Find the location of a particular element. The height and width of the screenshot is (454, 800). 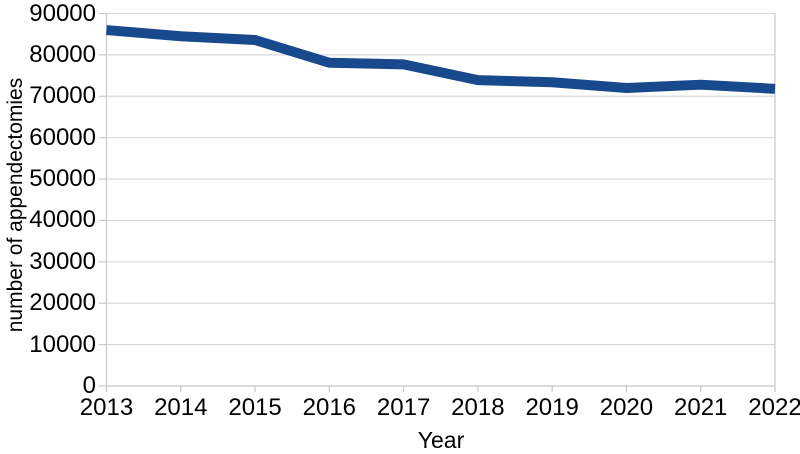

y-tick-label: 40000 is located at coordinates (62, 220).